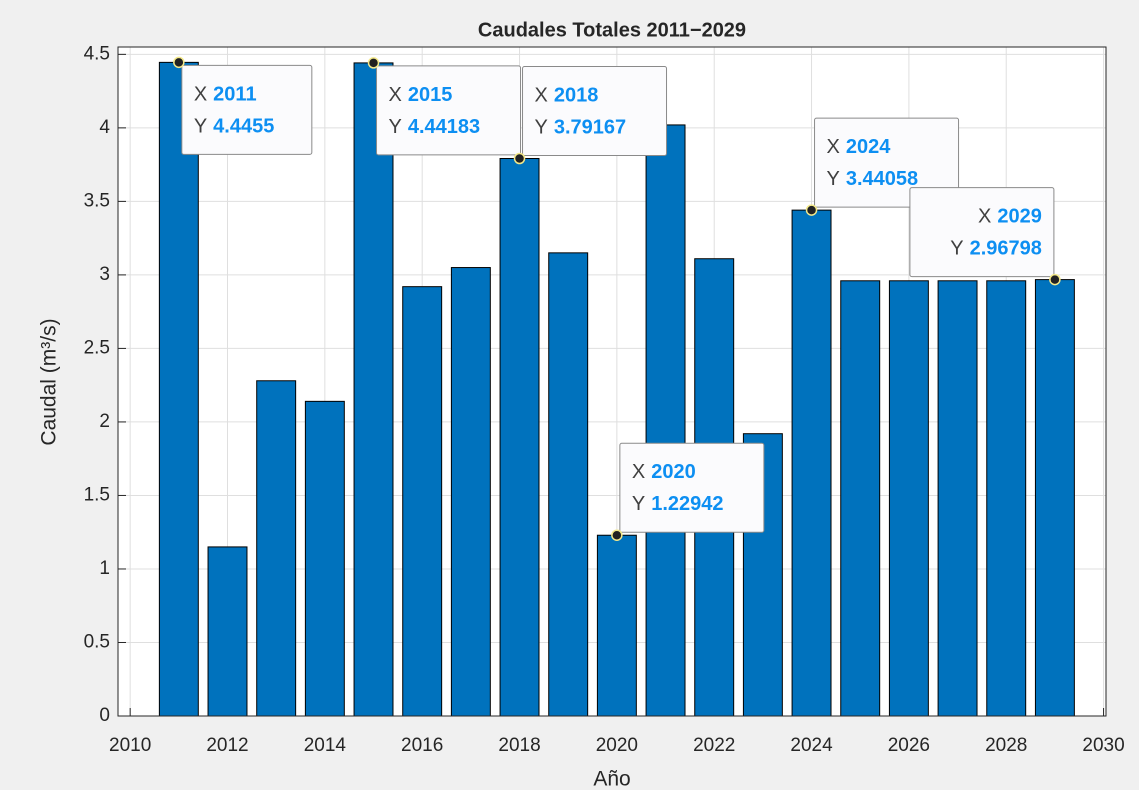  What do you see at coordinates (576, 96) in the screenshot?
I see `datatip-value: 2018` at bounding box center [576, 96].